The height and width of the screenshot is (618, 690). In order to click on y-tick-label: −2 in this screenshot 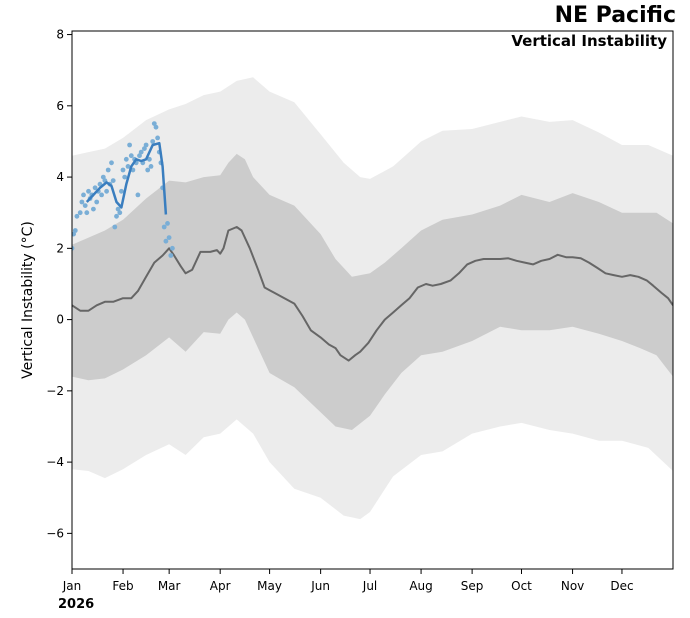, I will do `click(55, 391)`.